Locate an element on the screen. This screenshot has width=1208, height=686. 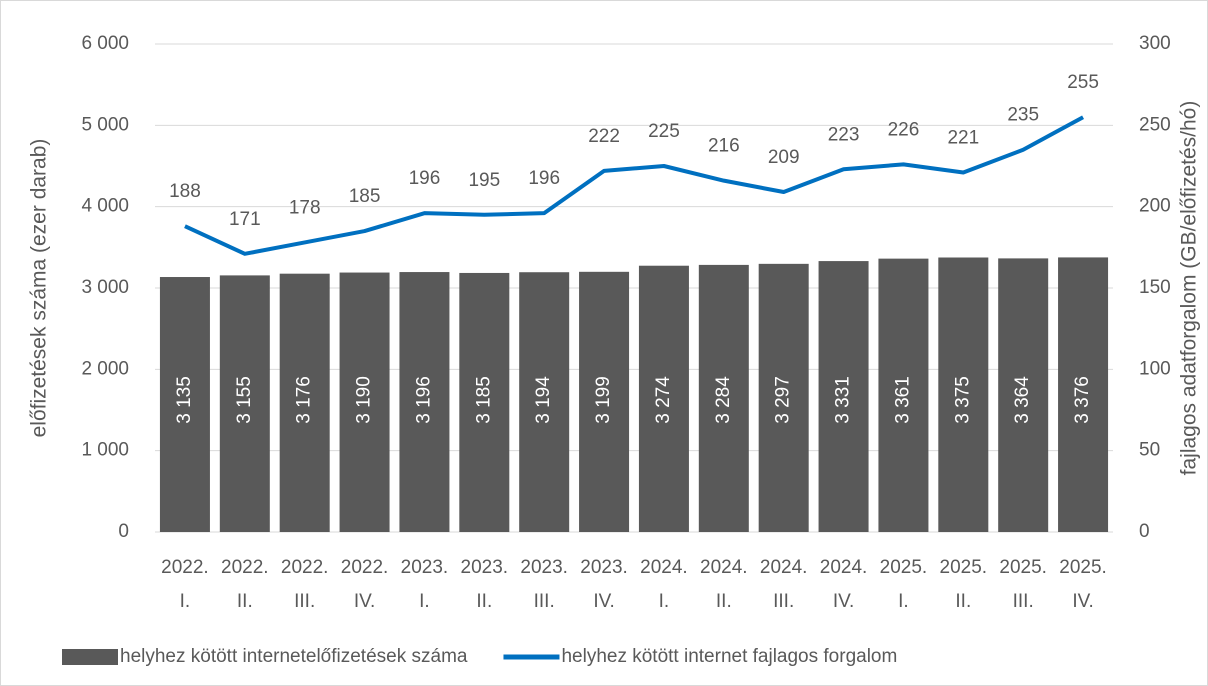
bar-value-label: 3 376 is located at coordinates (1082, 400).